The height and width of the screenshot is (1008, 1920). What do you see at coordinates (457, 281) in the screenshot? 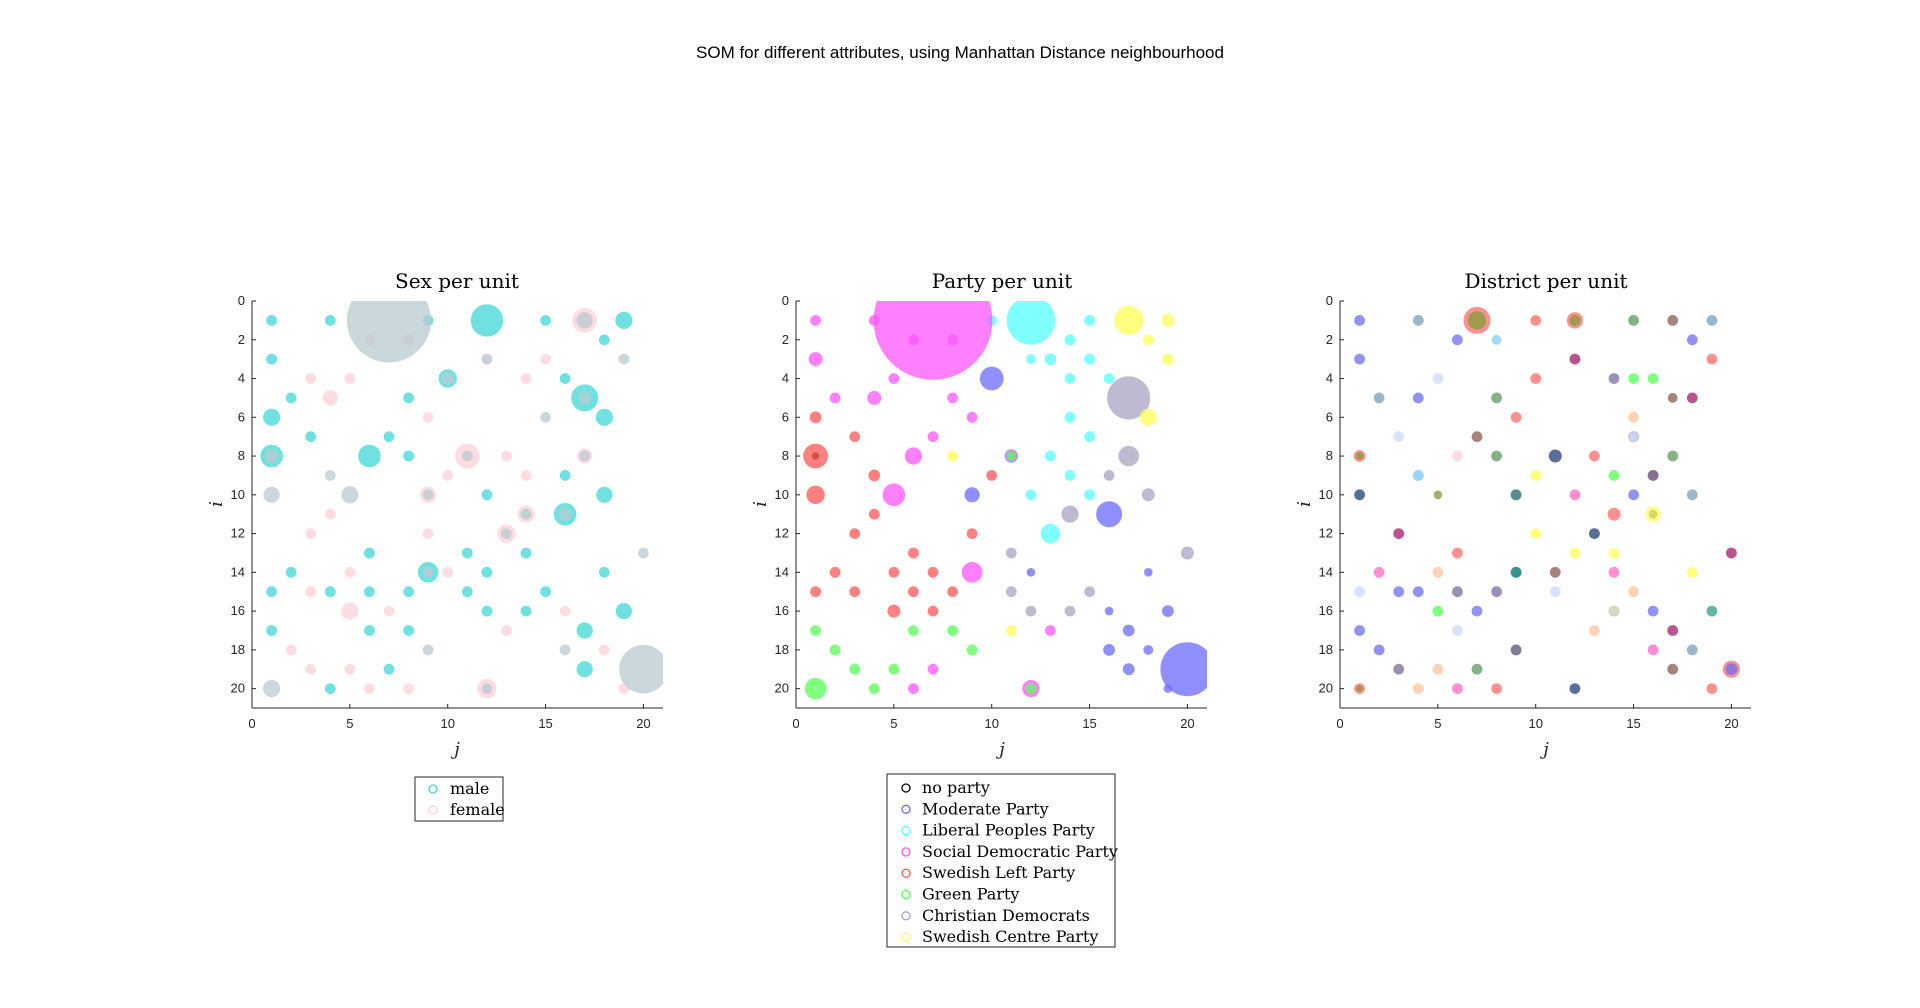
I see `sex-chart-title: Sex per unit` at bounding box center [457, 281].